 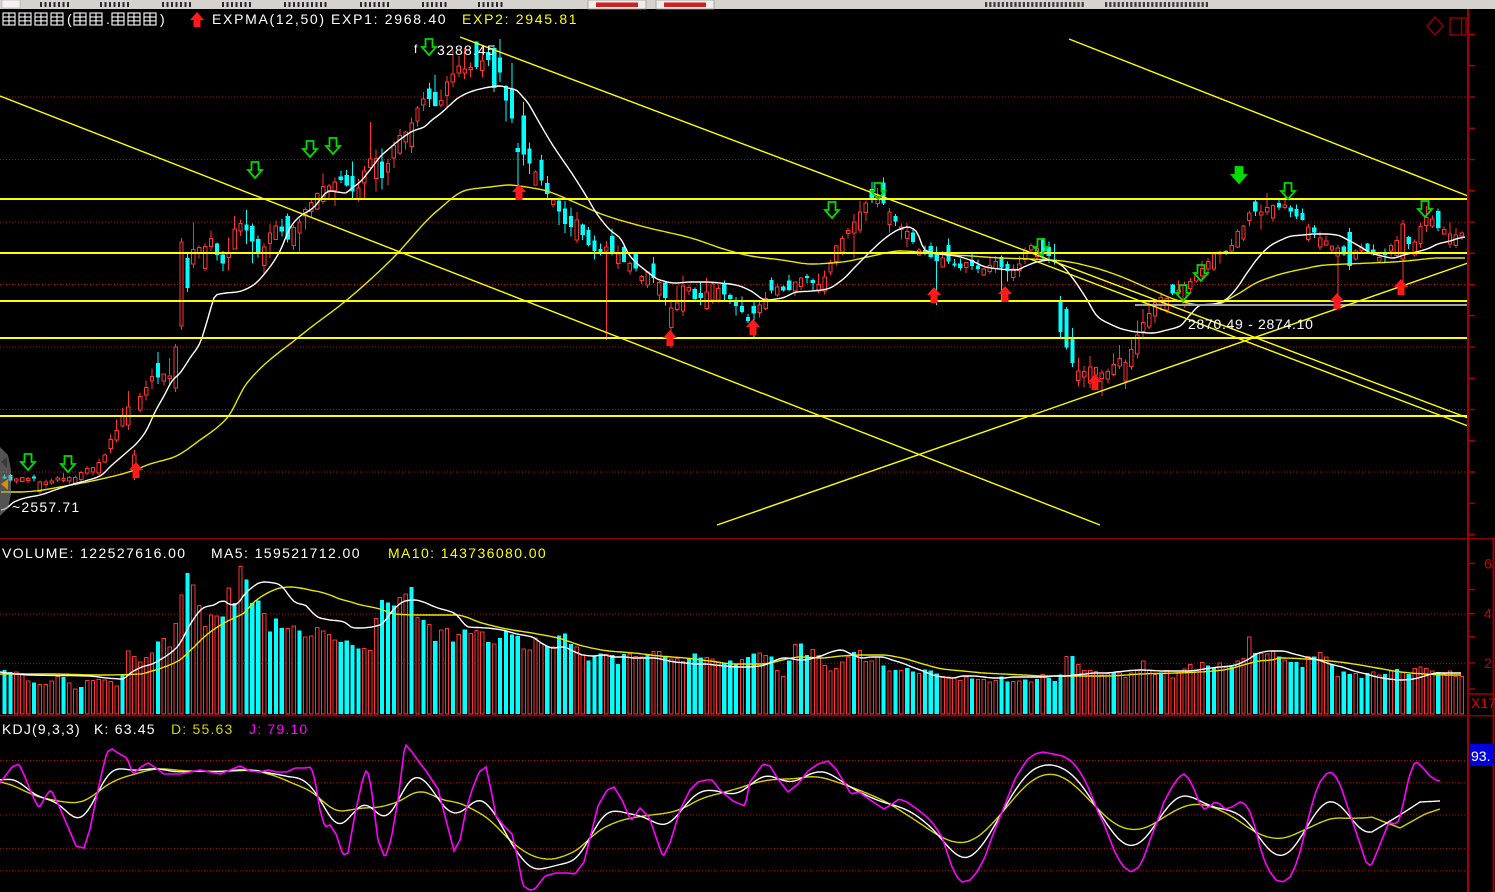 What do you see at coordinates (1488, 663) in the screenshot?
I see `svg-text: 2` at bounding box center [1488, 663].